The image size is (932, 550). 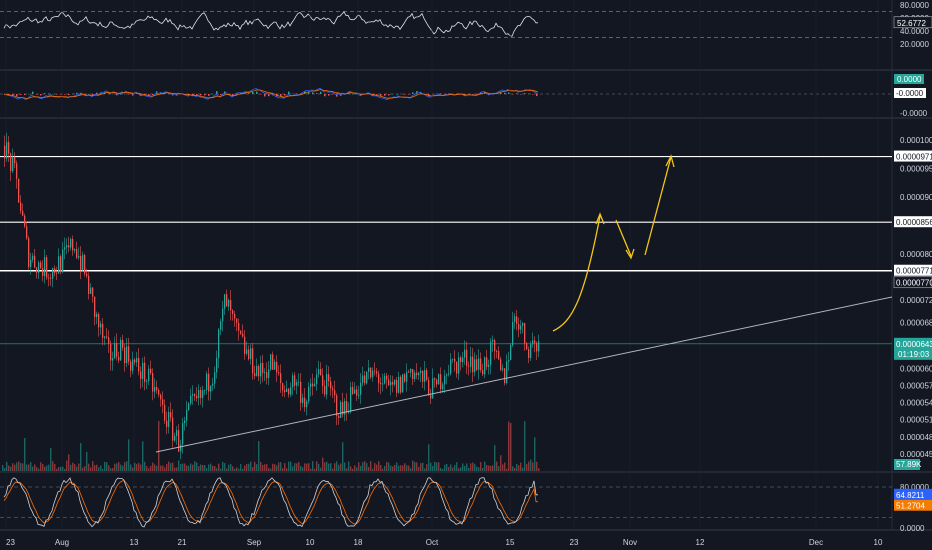 What do you see at coordinates (913, 348) in the screenshot?
I see `current-price-tag` at bounding box center [913, 348].